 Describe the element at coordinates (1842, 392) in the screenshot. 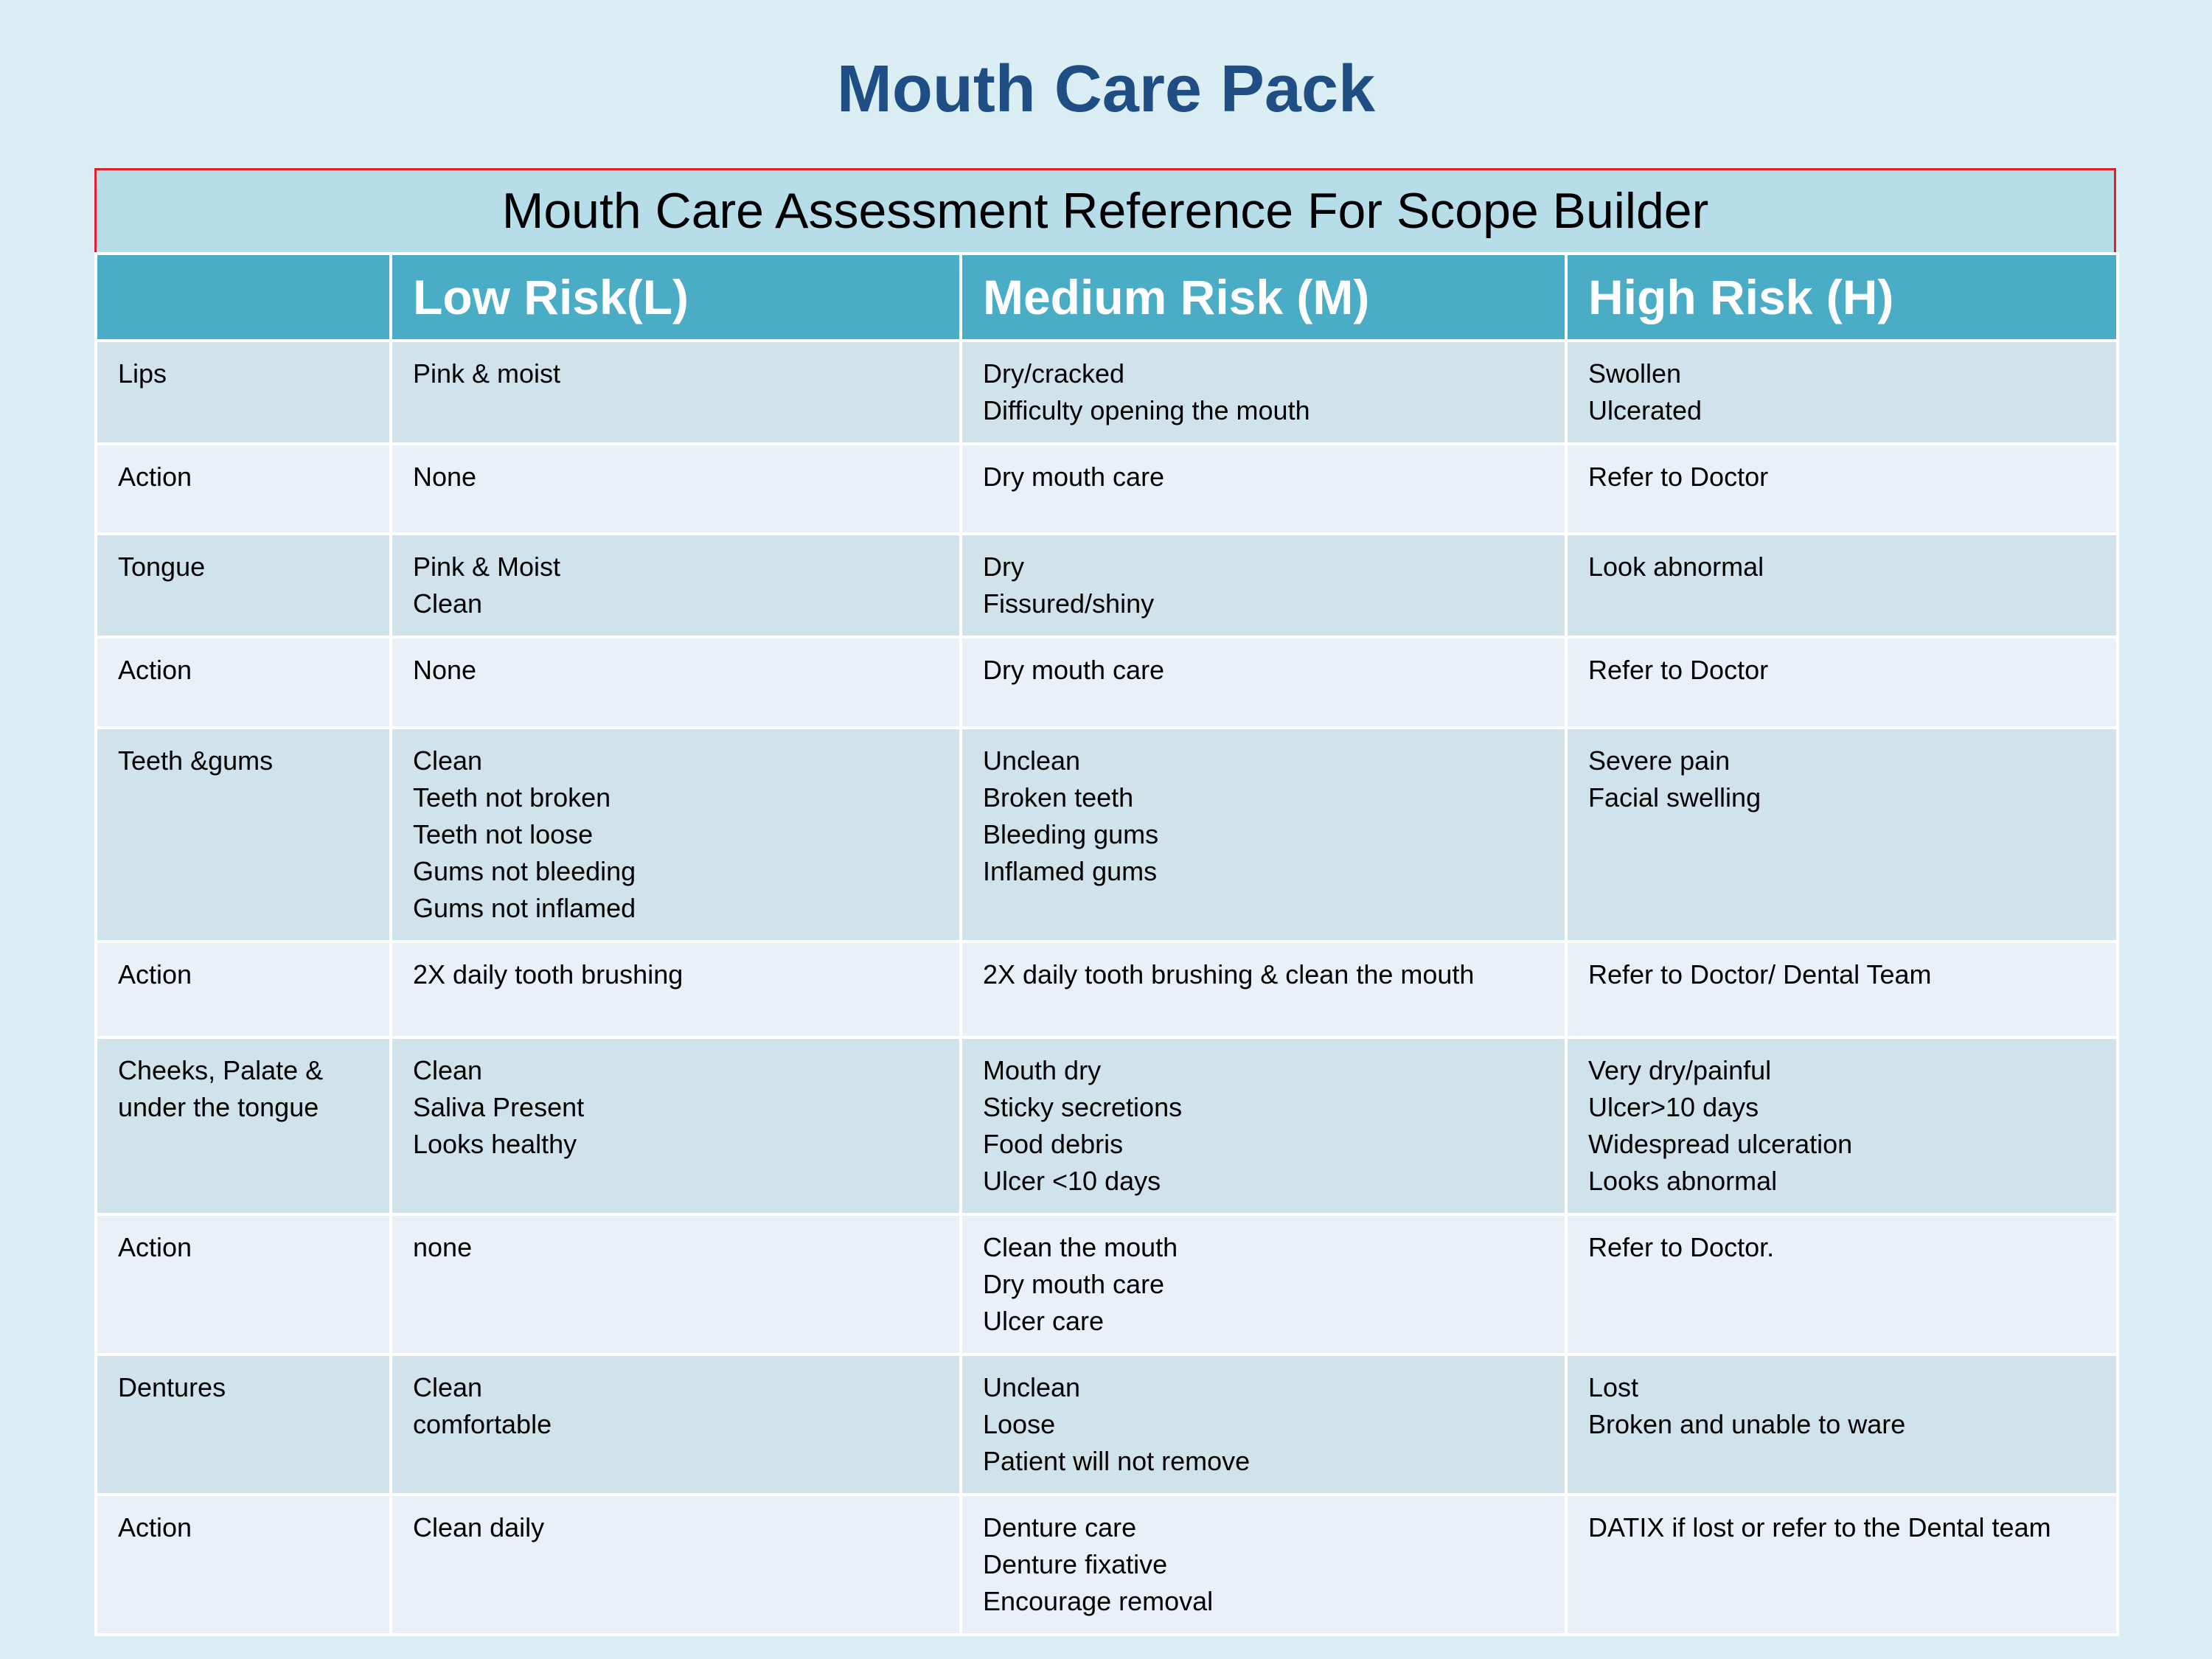

I see `cell: Swollen Ulcerated` at that location.